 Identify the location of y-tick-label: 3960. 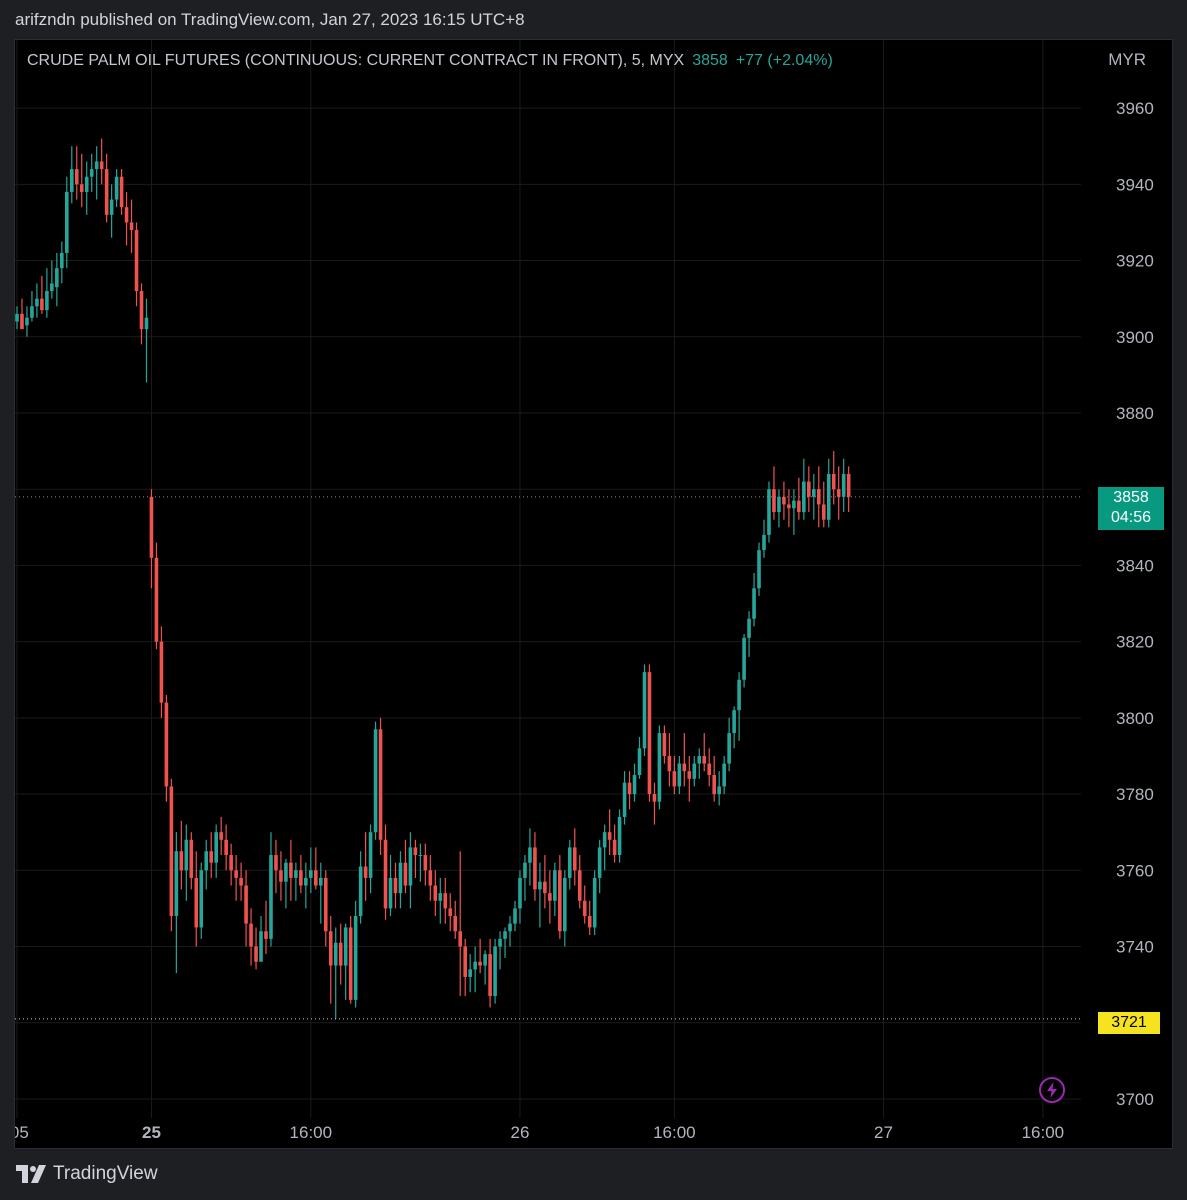
(1135, 108).